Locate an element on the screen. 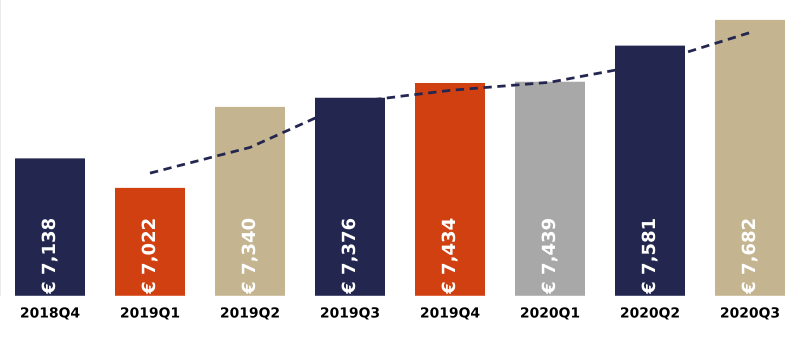 The image size is (800, 344). data-label: € 7,434 is located at coordinates (450, 256).